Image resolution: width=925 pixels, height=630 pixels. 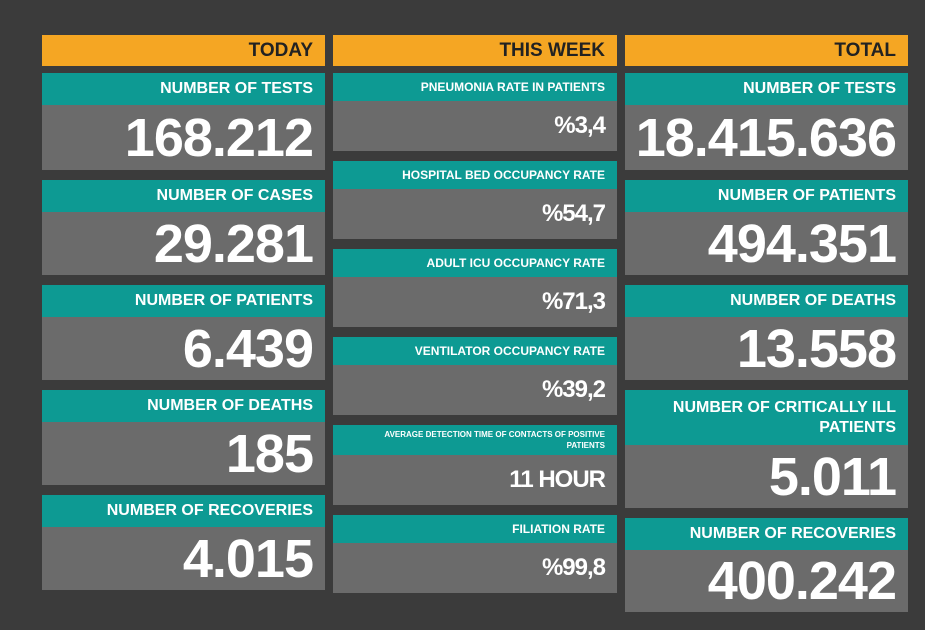 I want to click on column-header: TOTAL, so click(x=766, y=50).